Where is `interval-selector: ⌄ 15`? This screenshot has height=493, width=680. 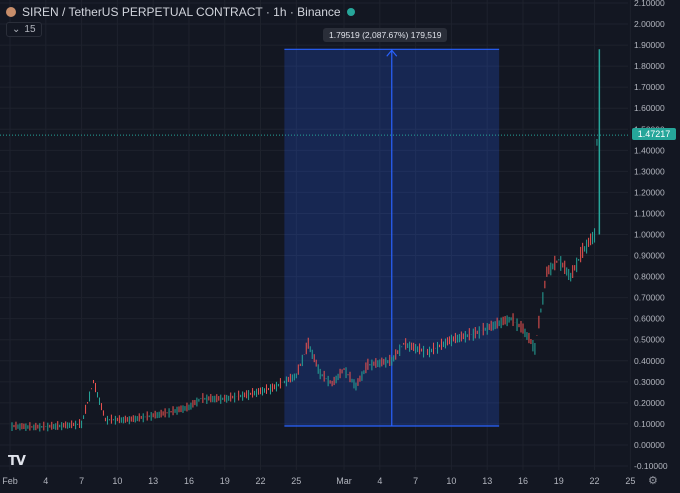 interval-selector: ⌄ 15 is located at coordinates (24, 29).